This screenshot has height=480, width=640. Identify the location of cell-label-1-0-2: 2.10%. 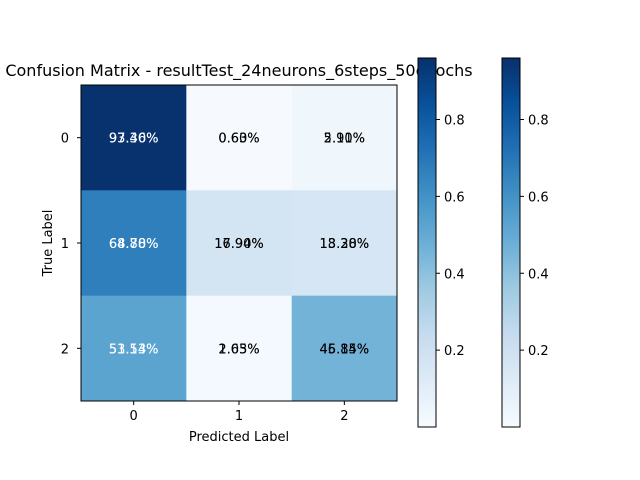
(344, 139).